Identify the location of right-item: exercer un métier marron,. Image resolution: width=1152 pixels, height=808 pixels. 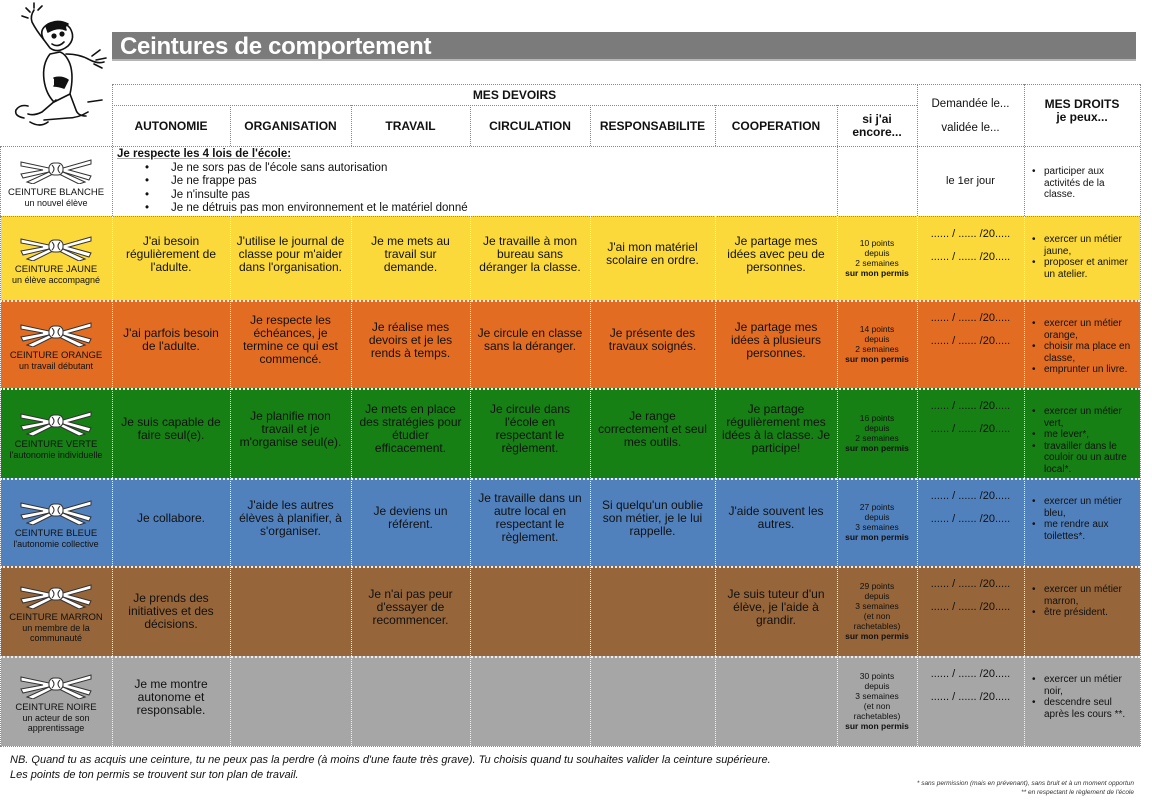
(1084, 595).